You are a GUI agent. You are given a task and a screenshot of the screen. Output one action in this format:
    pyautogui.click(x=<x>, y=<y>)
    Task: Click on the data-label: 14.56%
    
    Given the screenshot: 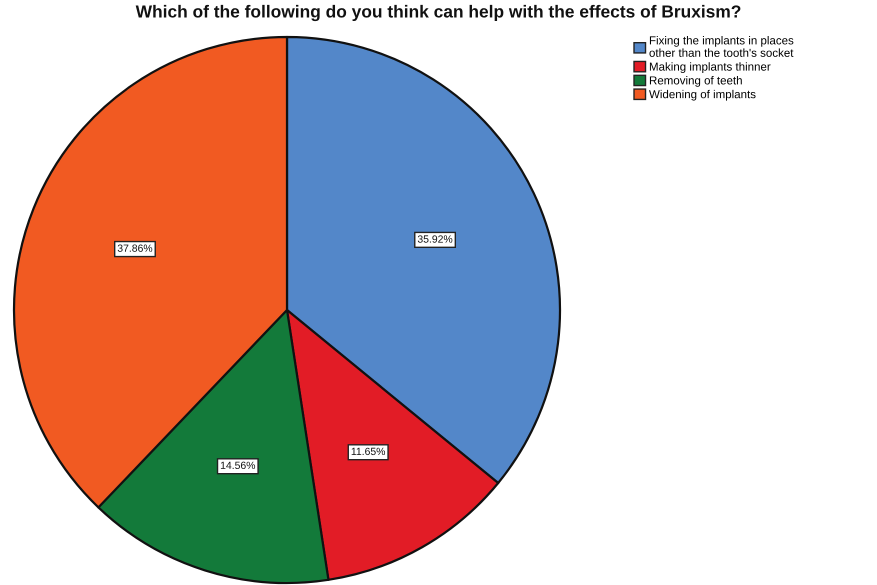 What is the action you would take?
    pyautogui.click(x=238, y=466)
    